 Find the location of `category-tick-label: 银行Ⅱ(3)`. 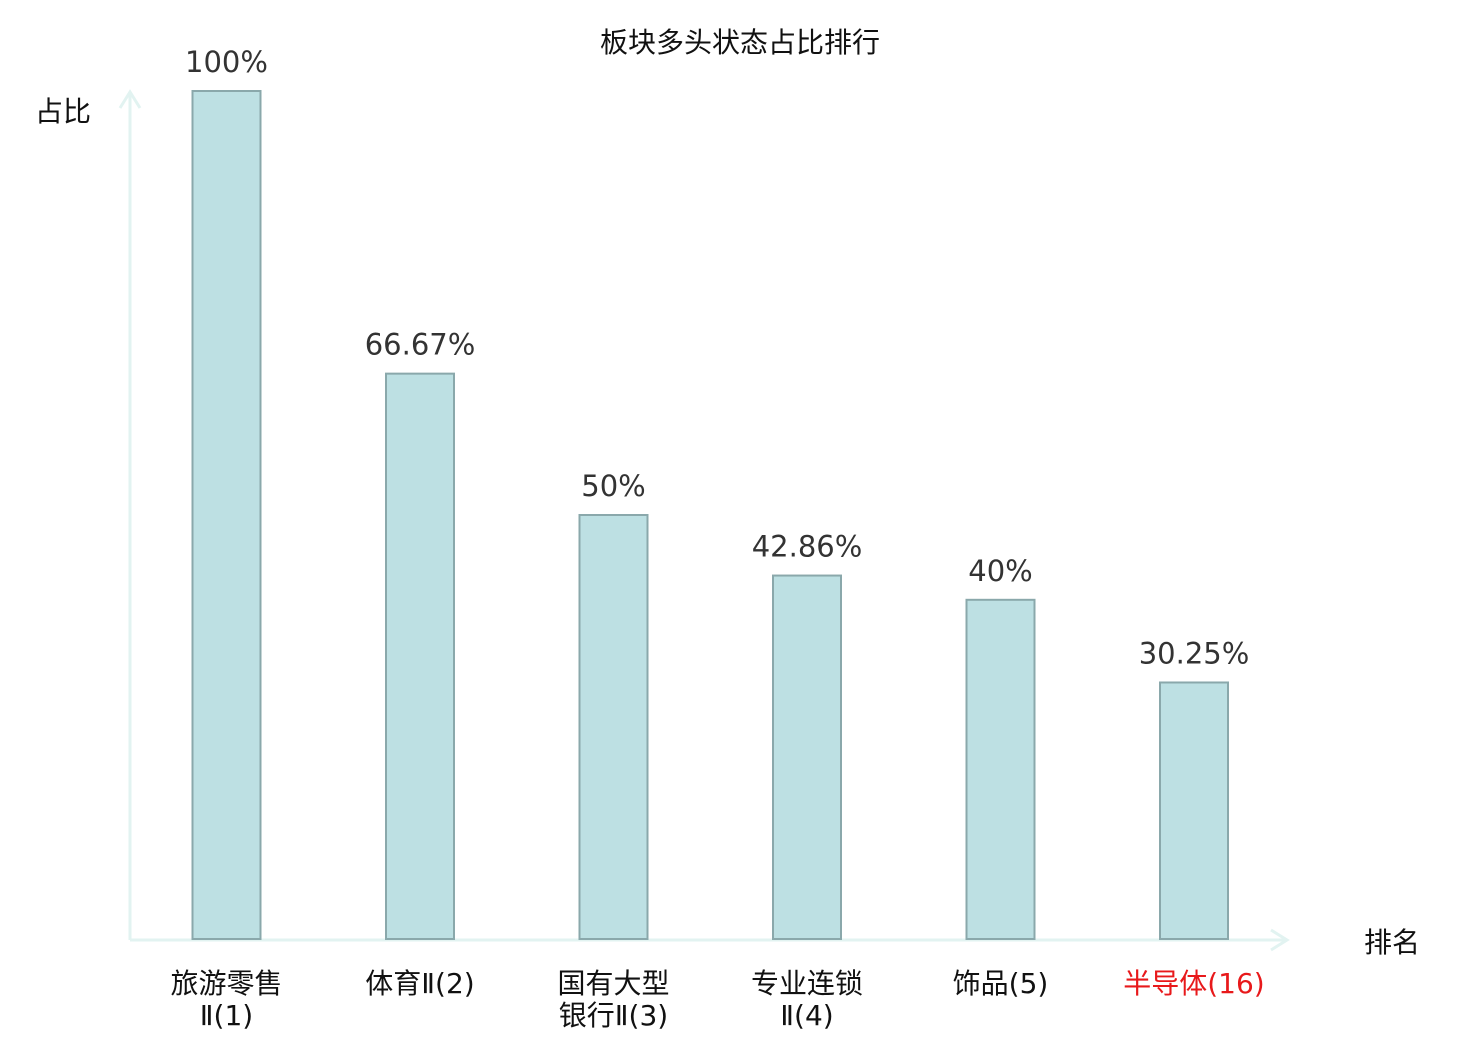

category-tick-label: 银行Ⅱ(3) is located at coordinates (613, 1015).